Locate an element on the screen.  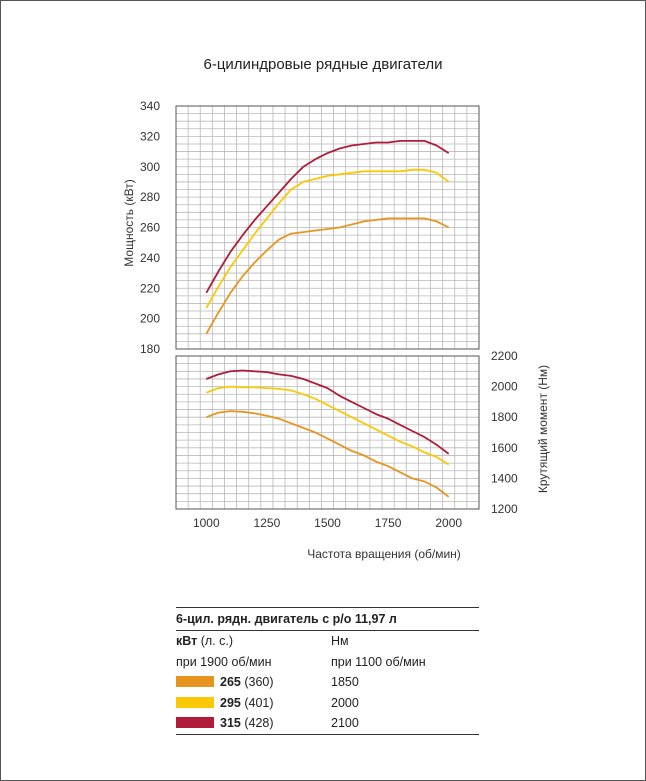
x-tick-label: 1250 is located at coordinates (267, 523).